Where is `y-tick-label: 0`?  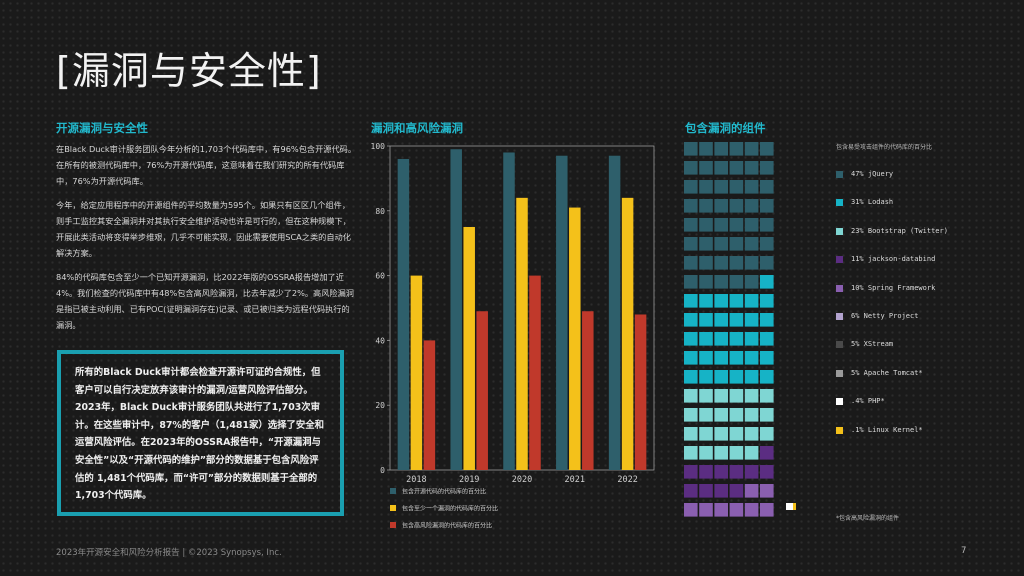
y-tick-label: 0 is located at coordinates (382, 470).